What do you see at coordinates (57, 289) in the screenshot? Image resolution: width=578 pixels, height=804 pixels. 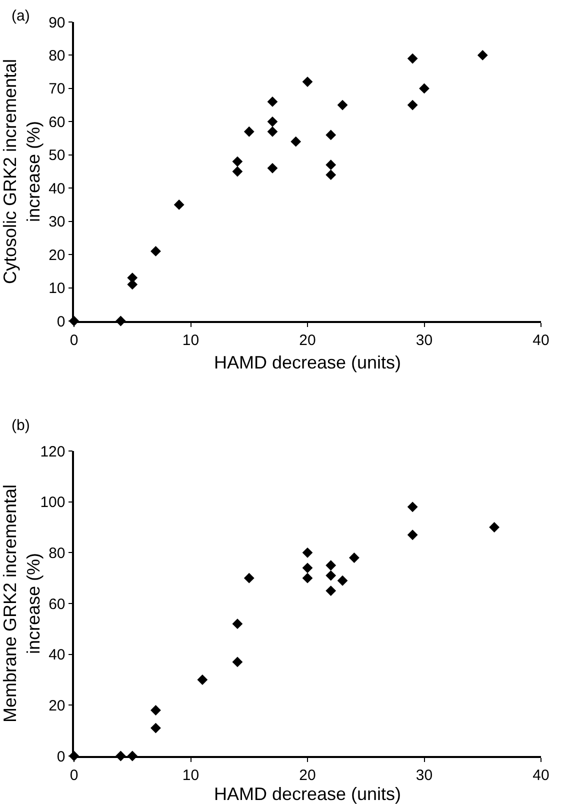 I see `y-tick-label: 10` at bounding box center [57, 289].